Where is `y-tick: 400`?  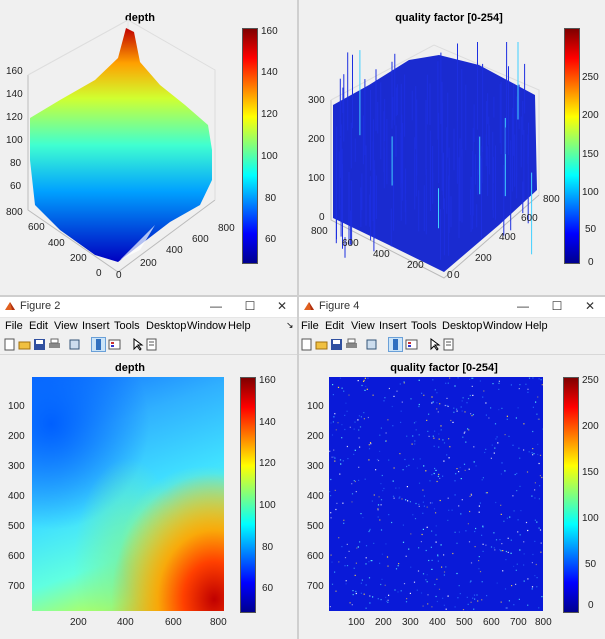 y-tick: 400 is located at coordinates (381, 254).